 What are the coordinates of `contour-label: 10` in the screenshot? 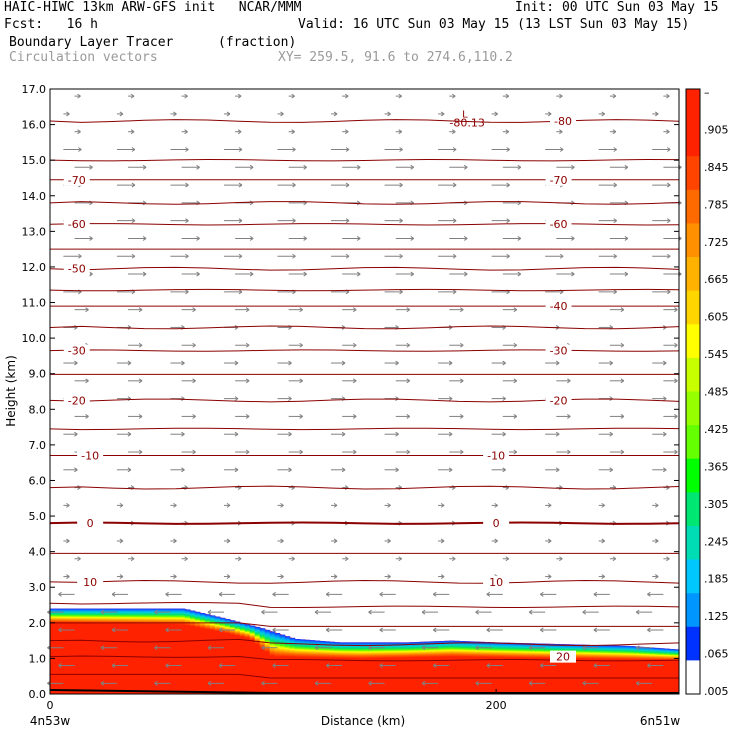 It's located at (90, 582).